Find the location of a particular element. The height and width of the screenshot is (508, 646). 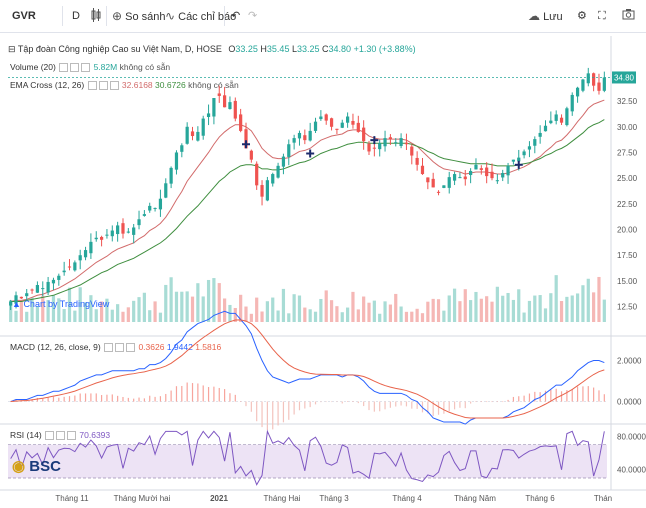

ohlc-open: O33.25 is located at coordinates (243, 49).